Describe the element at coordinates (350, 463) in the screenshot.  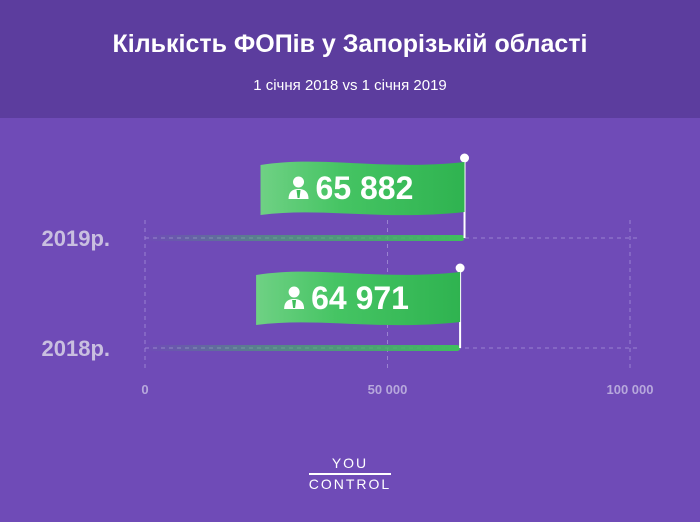
I see `logo-line1: YOU` at that location.